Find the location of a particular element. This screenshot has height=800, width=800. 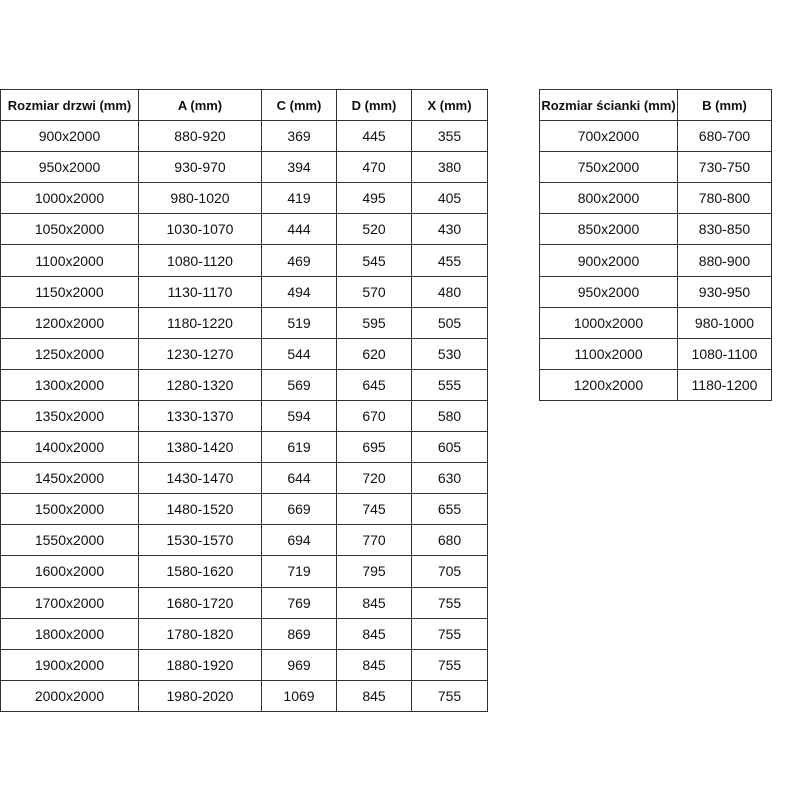

table-row: 1100x2000 1080-1120 469 545 455 is located at coordinates (244, 260).